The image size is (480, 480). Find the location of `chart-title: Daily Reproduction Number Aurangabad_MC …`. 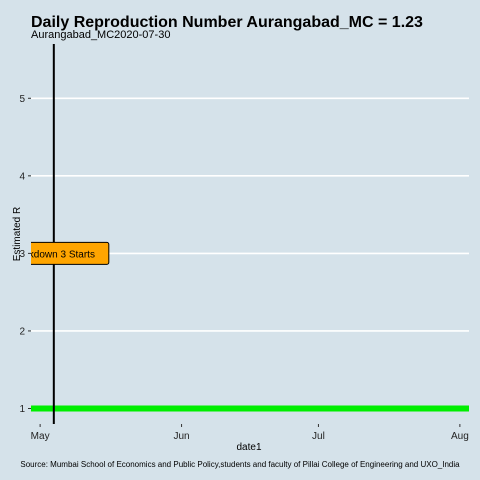

chart-title: Daily Reproduction Number Aurangabad_MC … is located at coordinates (227, 22).